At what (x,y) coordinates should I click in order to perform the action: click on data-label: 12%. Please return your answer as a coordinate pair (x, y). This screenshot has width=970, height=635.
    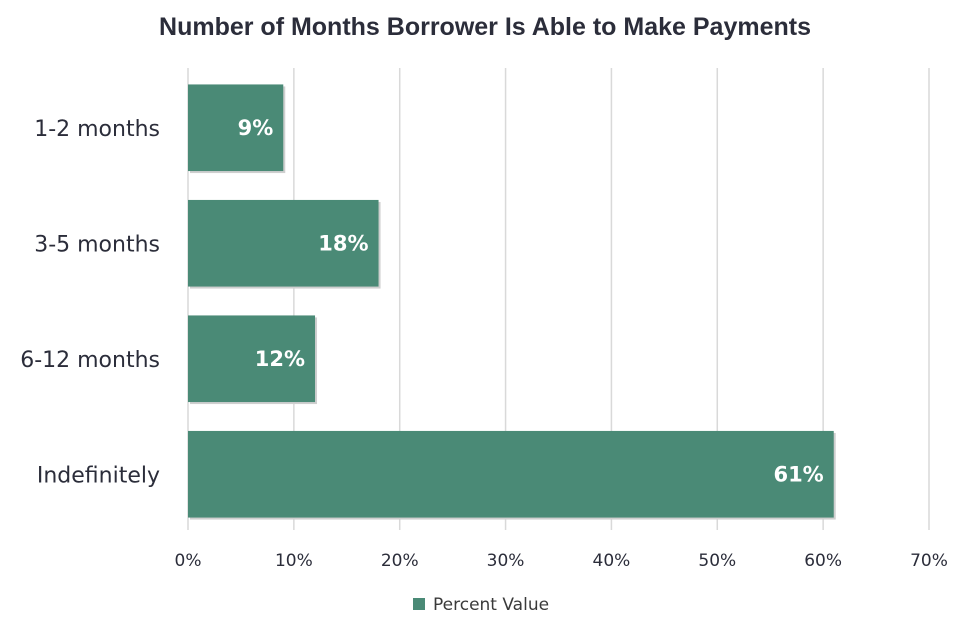
    Looking at the image, I should click on (280, 359).